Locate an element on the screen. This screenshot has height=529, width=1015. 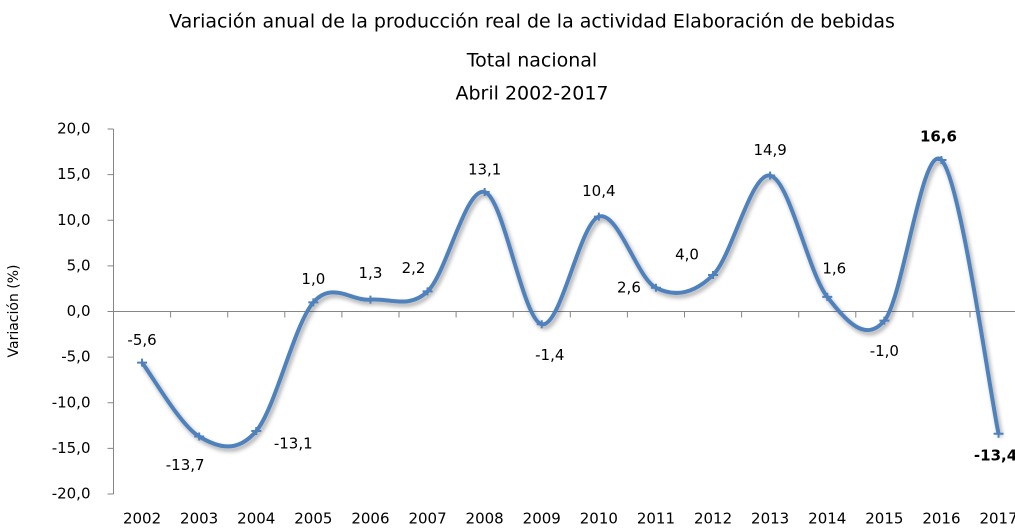
y-tick-label: 0,0 is located at coordinates (79, 311).